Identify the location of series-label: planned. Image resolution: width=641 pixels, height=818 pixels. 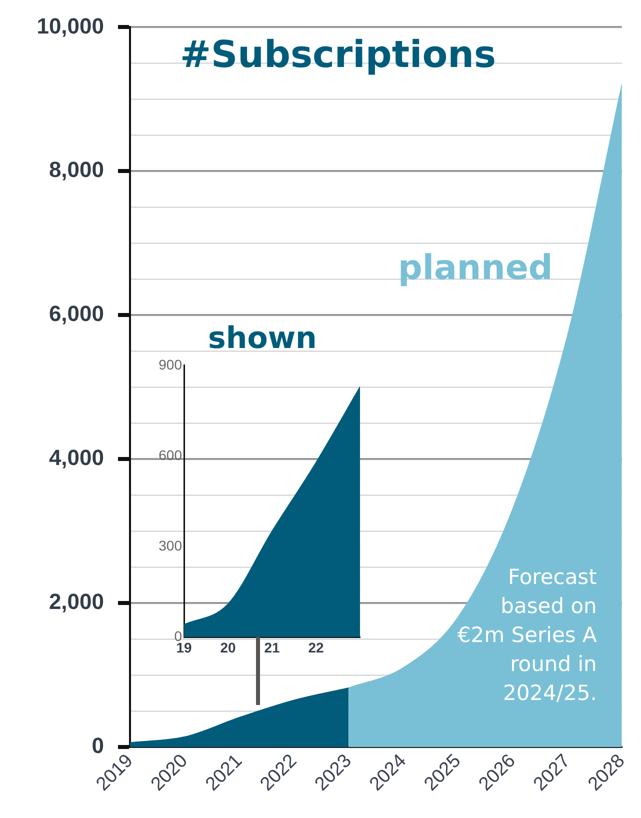
(475, 268).